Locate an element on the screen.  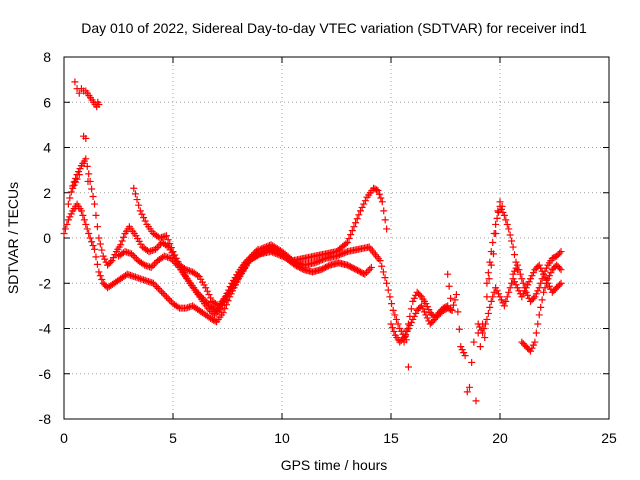
series-track-d is located at coordinates (196, 247).